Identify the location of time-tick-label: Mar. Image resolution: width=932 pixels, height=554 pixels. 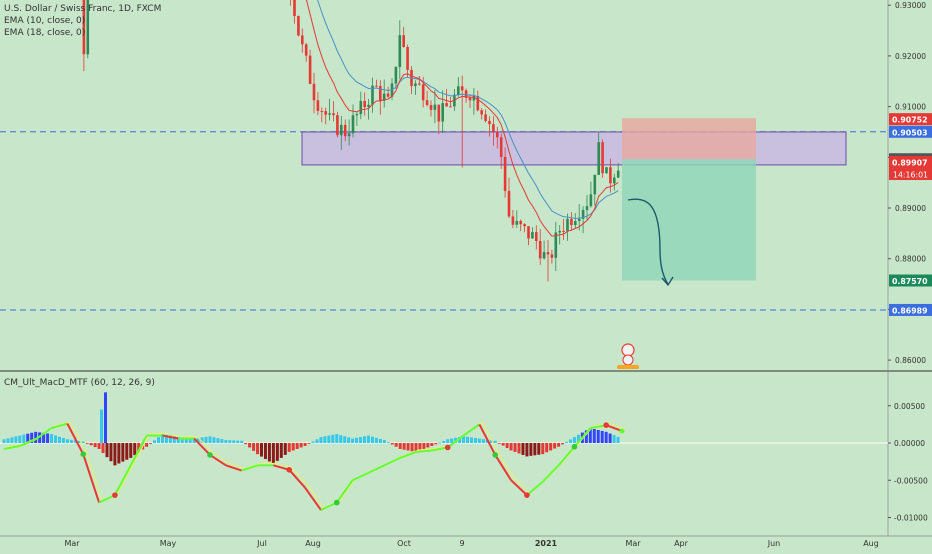
(72, 543).